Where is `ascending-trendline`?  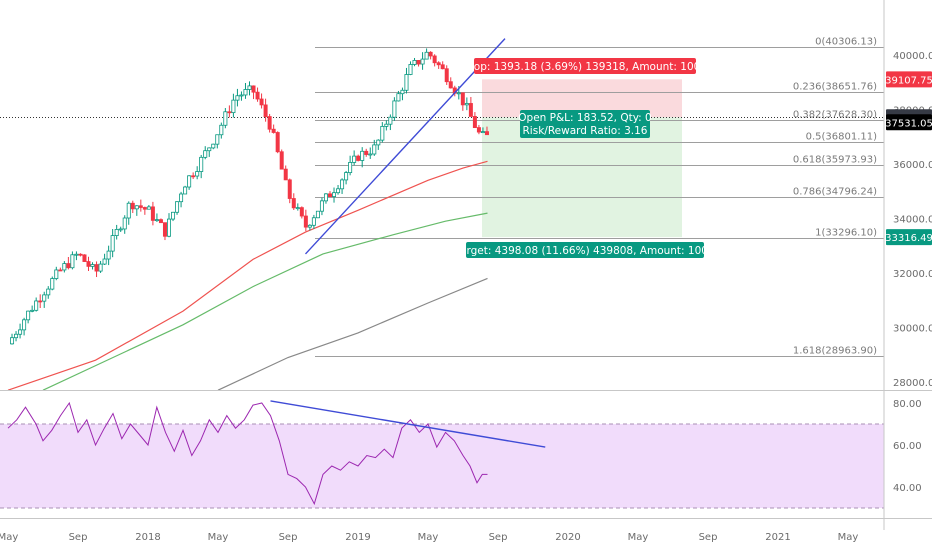
ascending-trendline is located at coordinates (405, 146).